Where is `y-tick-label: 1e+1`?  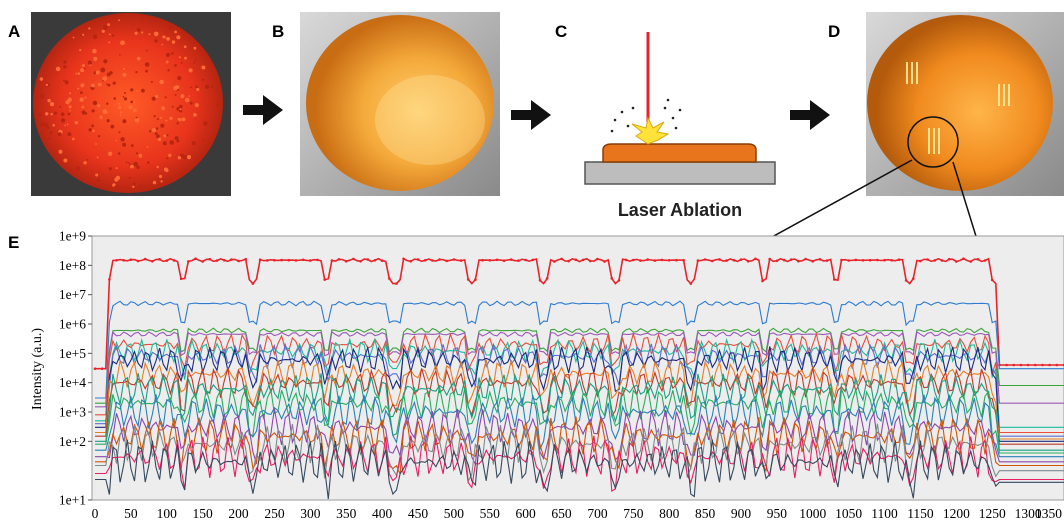
y-tick-label: 1e+1 is located at coordinates (72, 500).